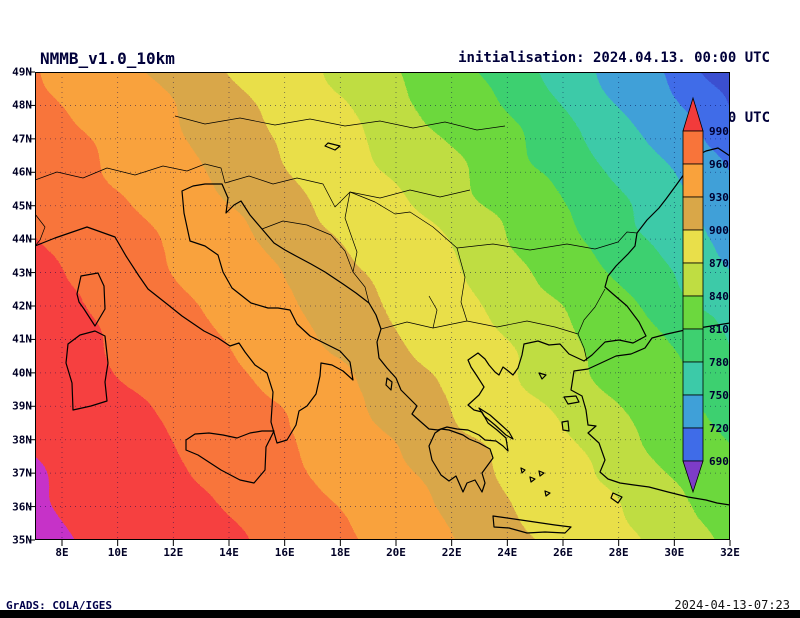 The image size is (800, 618). I want to click on lat-tick-label: 47N, so click(22, 139).